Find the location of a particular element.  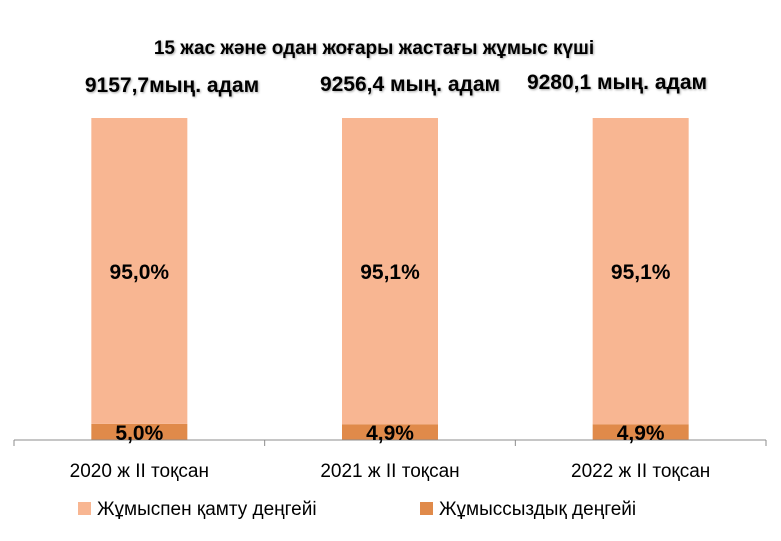

data-label-unemployment-2: 4,9% is located at coordinates (390, 433).